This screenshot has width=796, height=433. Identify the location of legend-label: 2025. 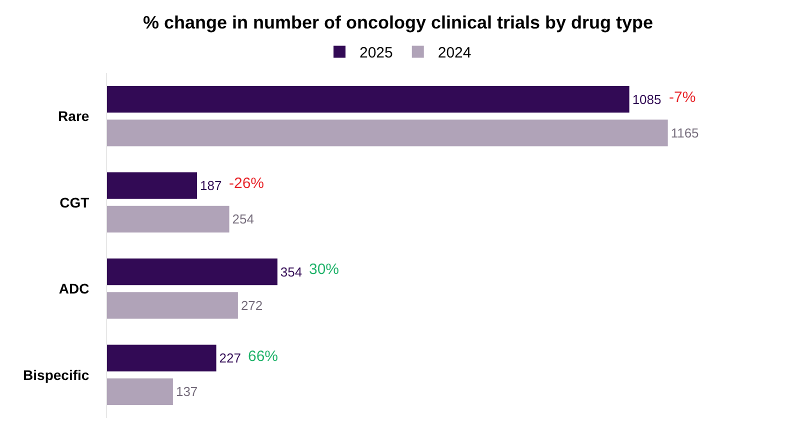
(376, 53).